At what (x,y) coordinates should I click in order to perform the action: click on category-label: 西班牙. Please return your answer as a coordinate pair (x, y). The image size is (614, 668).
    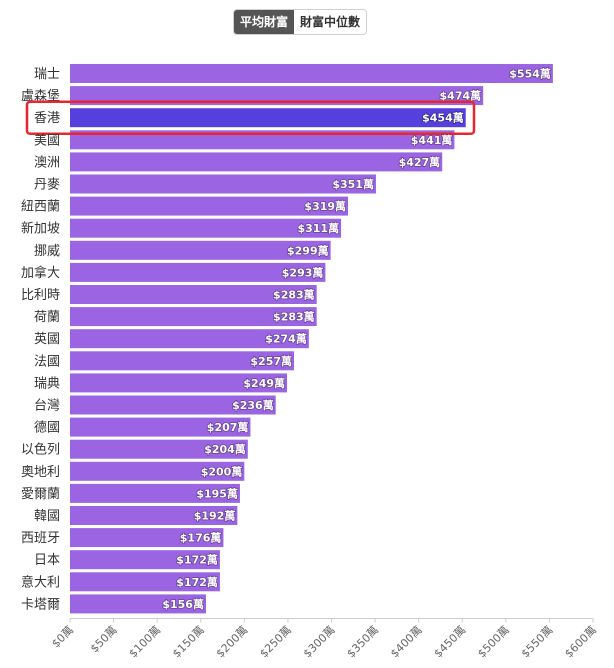
    Looking at the image, I should click on (40, 538).